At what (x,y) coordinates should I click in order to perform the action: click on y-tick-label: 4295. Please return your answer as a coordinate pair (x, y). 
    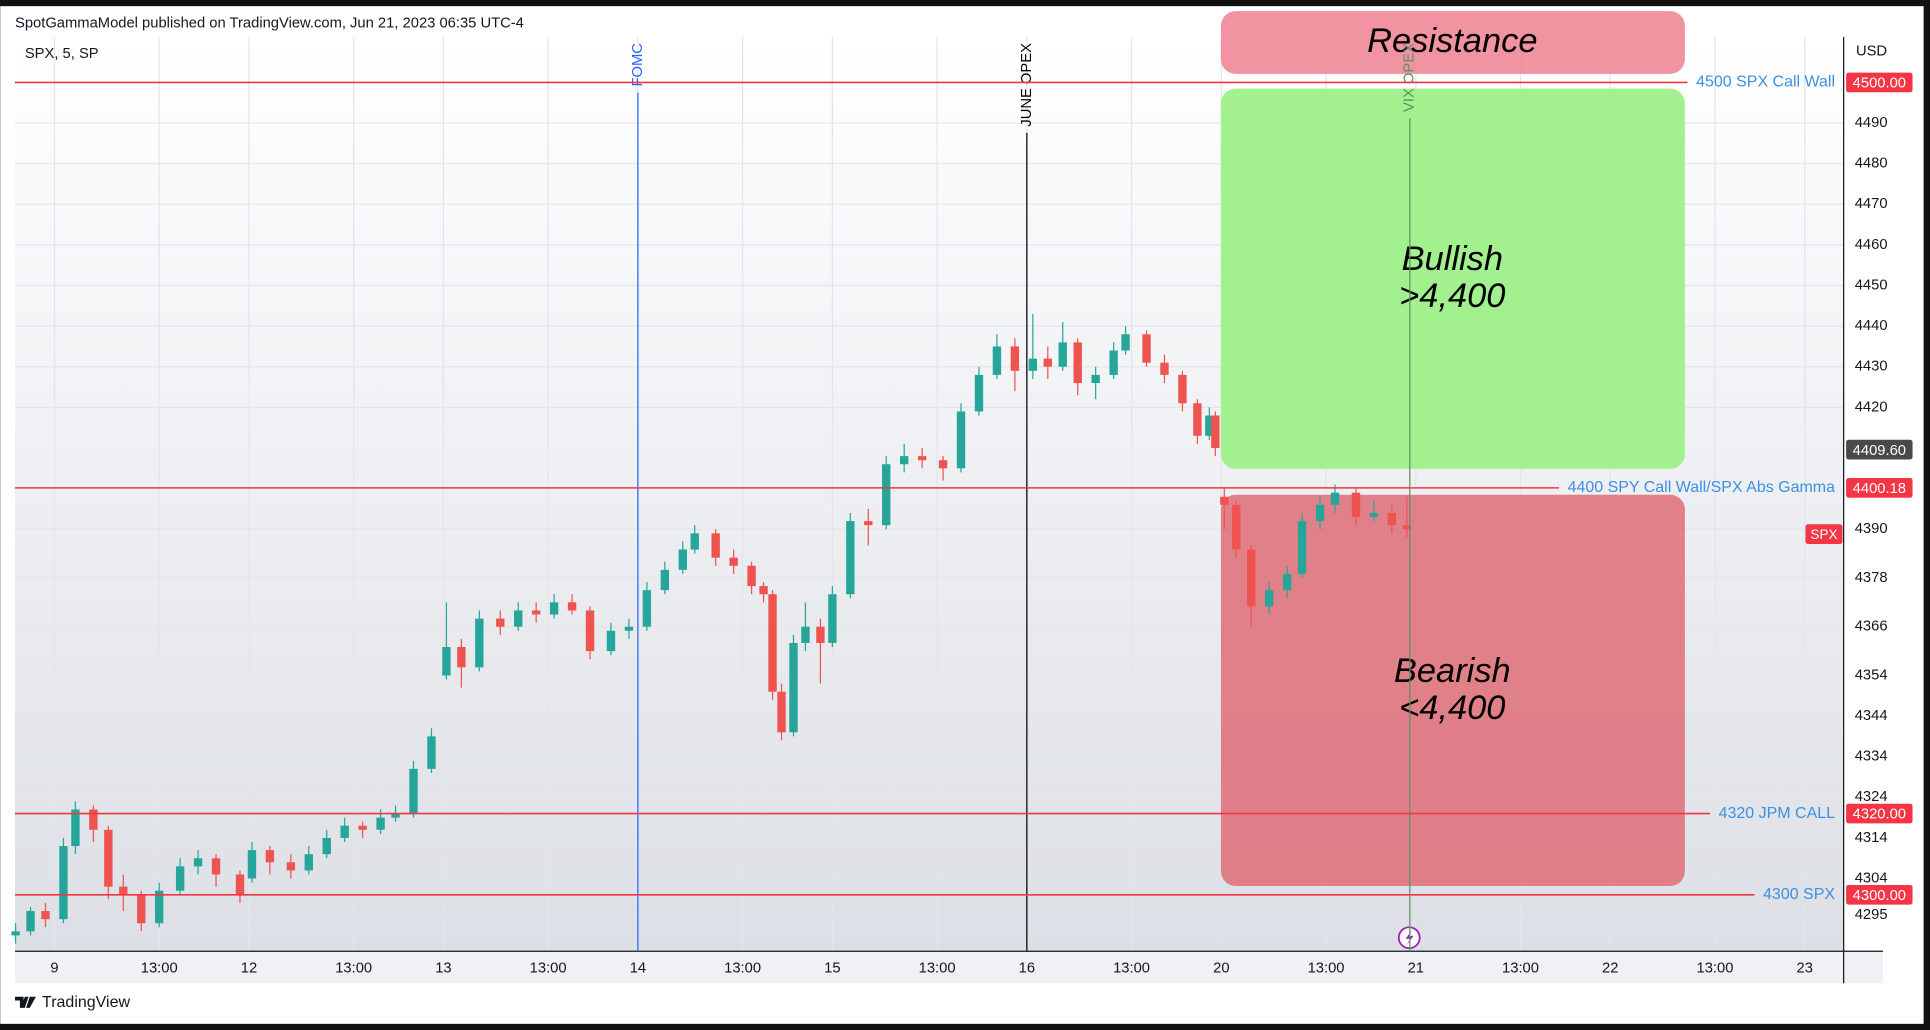
    Looking at the image, I should click on (1871, 915).